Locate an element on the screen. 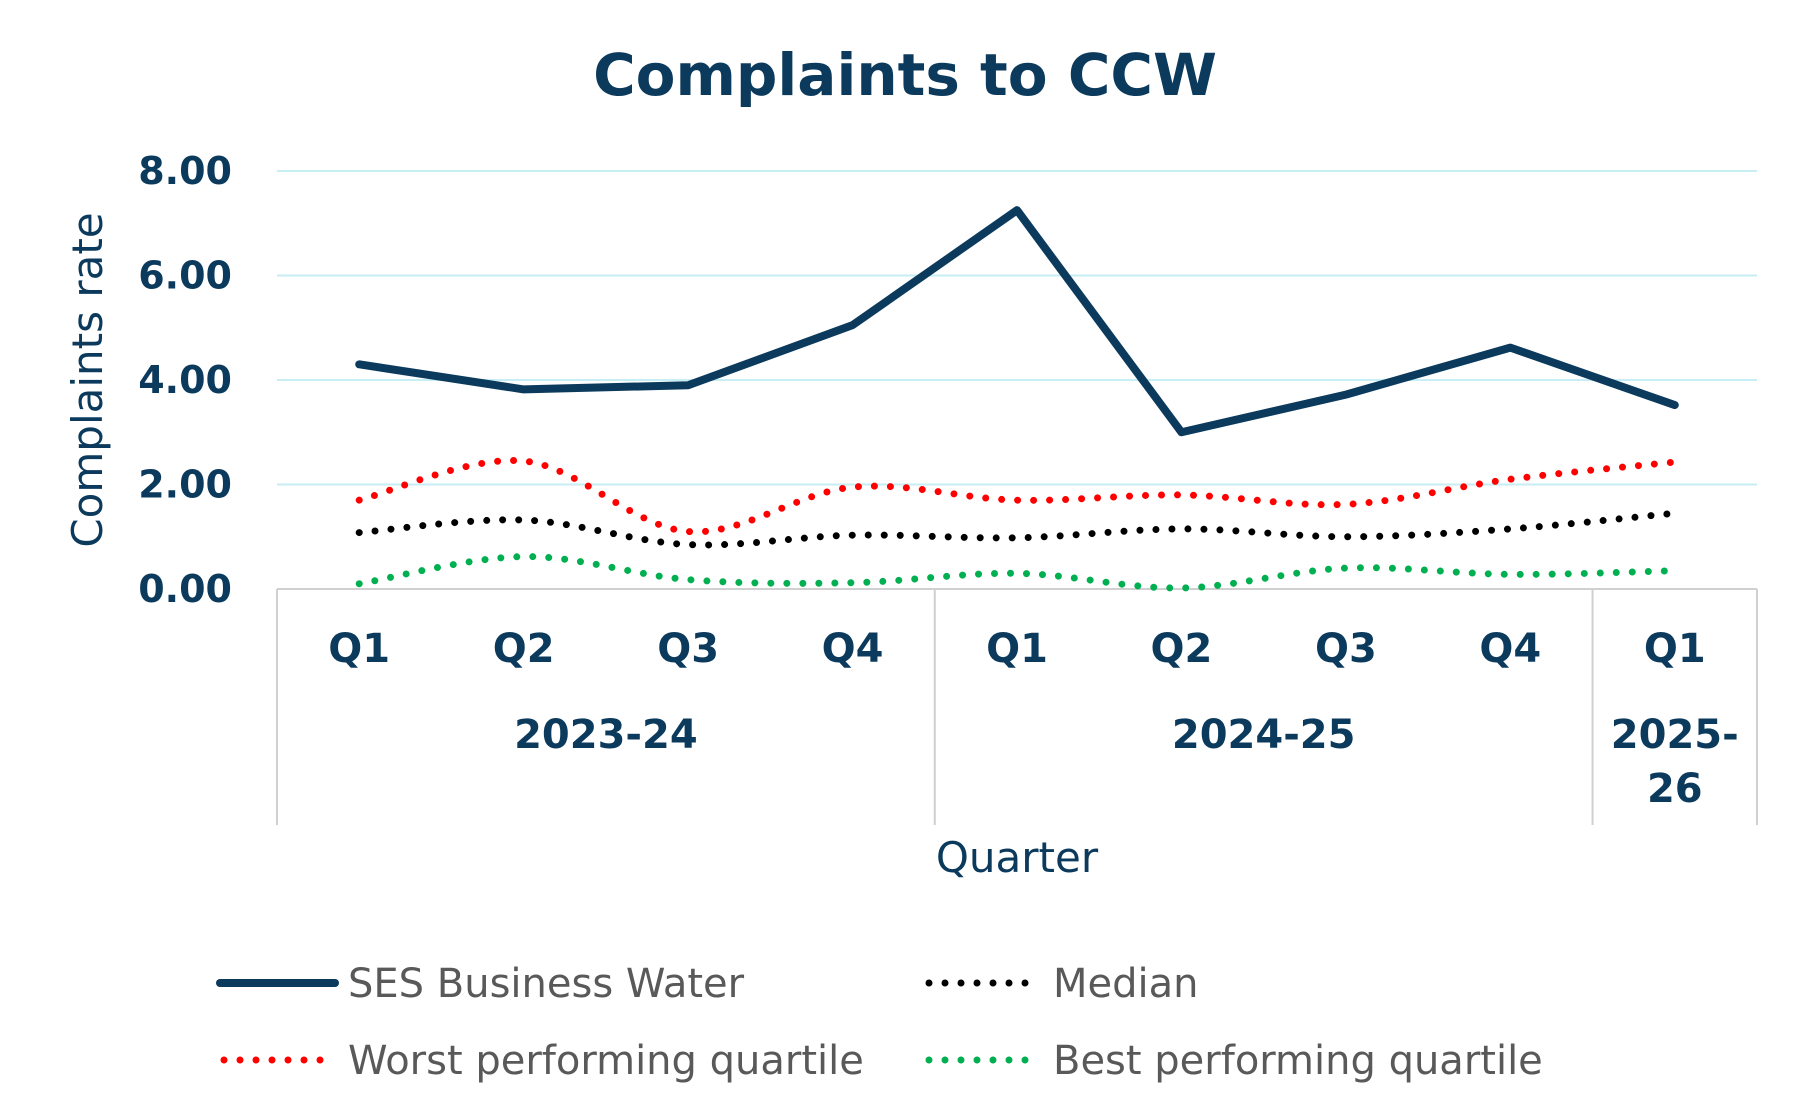 The width and height of the screenshot is (1798, 1115). y-tick-label: 2.00 is located at coordinates (185, 485).